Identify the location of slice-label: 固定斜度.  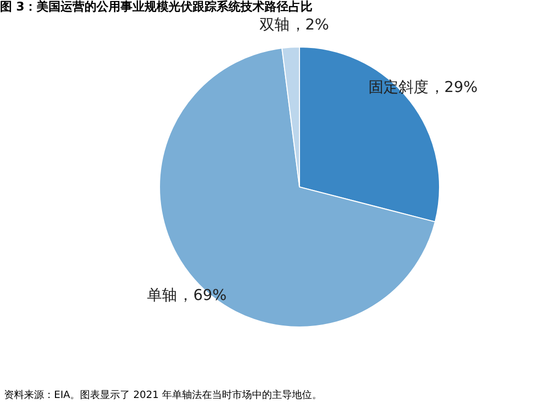
(398, 87).